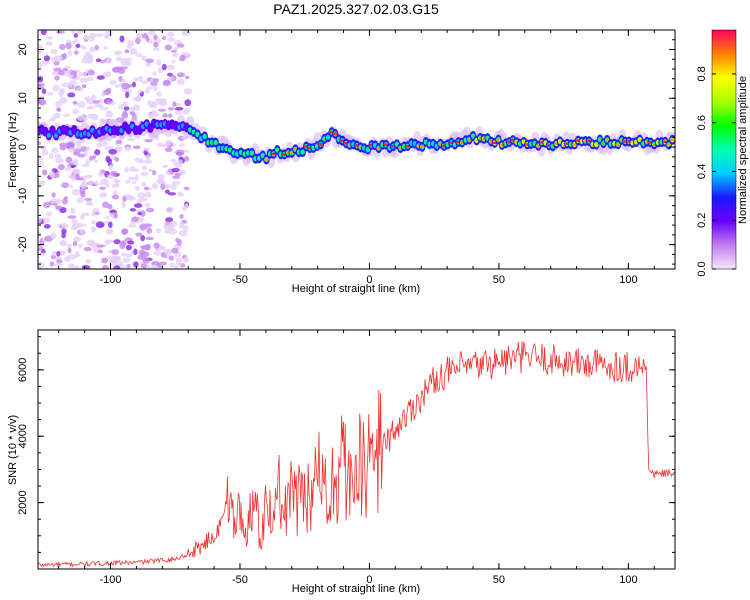  Describe the element at coordinates (23, 436) in the screenshot. I see `snr-y-tick-label: 4000` at that location.